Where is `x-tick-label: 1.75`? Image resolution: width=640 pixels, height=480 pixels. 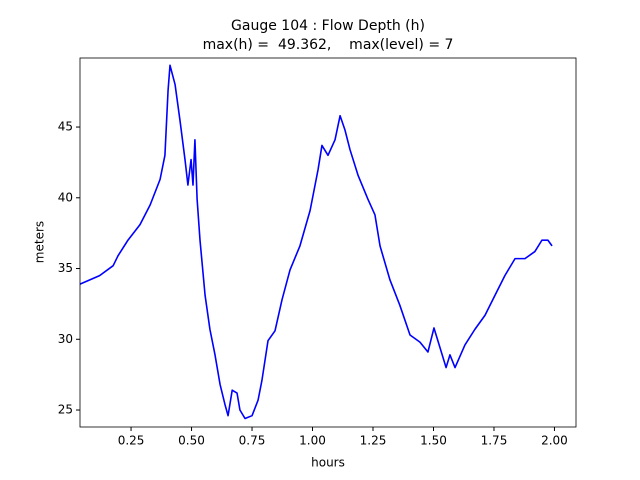
x-tick-label: 1.75 is located at coordinates (494, 441).